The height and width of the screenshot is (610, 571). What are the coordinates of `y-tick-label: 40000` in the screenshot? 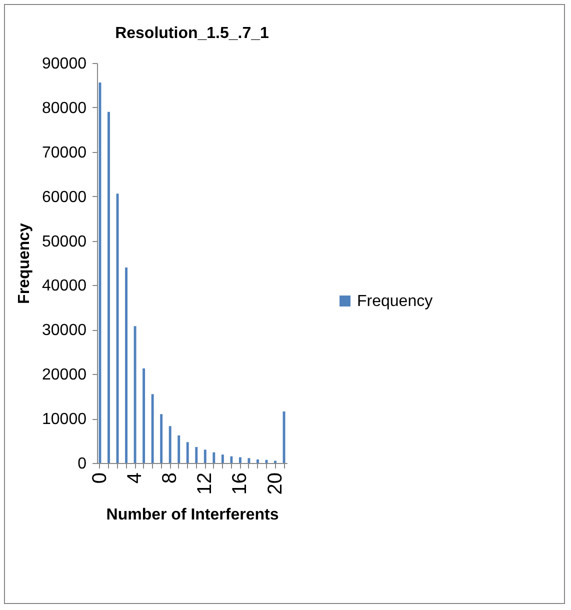 It's located at (64, 286).